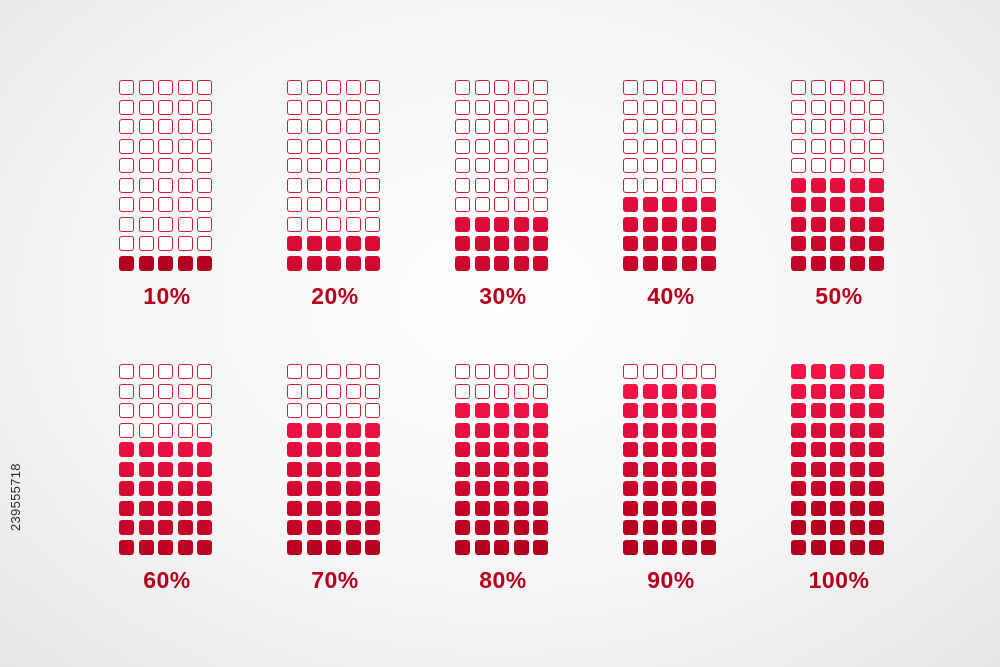 The width and height of the screenshot is (1000, 667). Describe the element at coordinates (839, 177) in the screenshot. I see `waffle-grid` at that location.